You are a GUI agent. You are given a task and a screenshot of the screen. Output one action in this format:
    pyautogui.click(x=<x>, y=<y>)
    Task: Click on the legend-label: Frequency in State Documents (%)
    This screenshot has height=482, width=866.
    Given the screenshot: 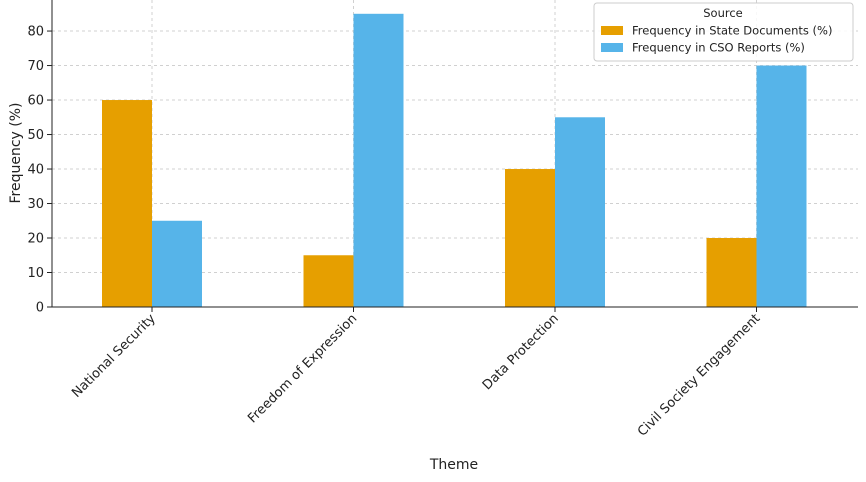 What is the action you would take?
    pyautogui.click(x=732, y=31)
    